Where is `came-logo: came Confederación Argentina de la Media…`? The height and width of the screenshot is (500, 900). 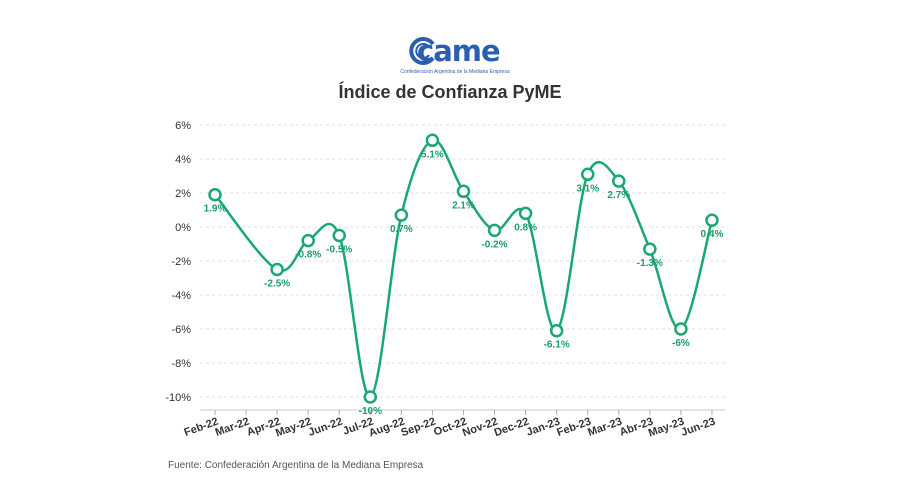 came-logo: came Confederación Argentina de la Media… is located at coordinates (455, 56).